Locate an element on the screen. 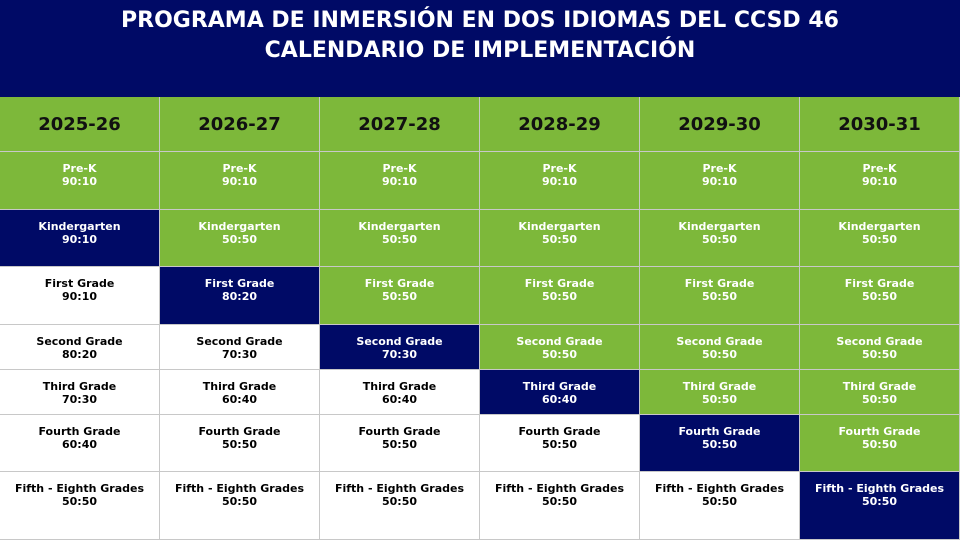 This screenshot has width=960, height=540. table-cell: First Grade 80:20 is located at coordinates (240, 296).